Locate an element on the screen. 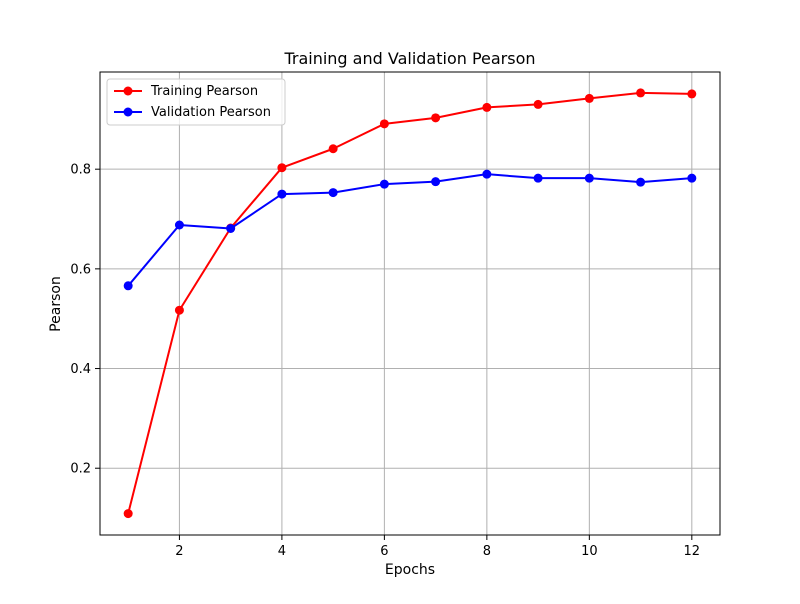  series-line-validation is located at coordinates (410, 230).